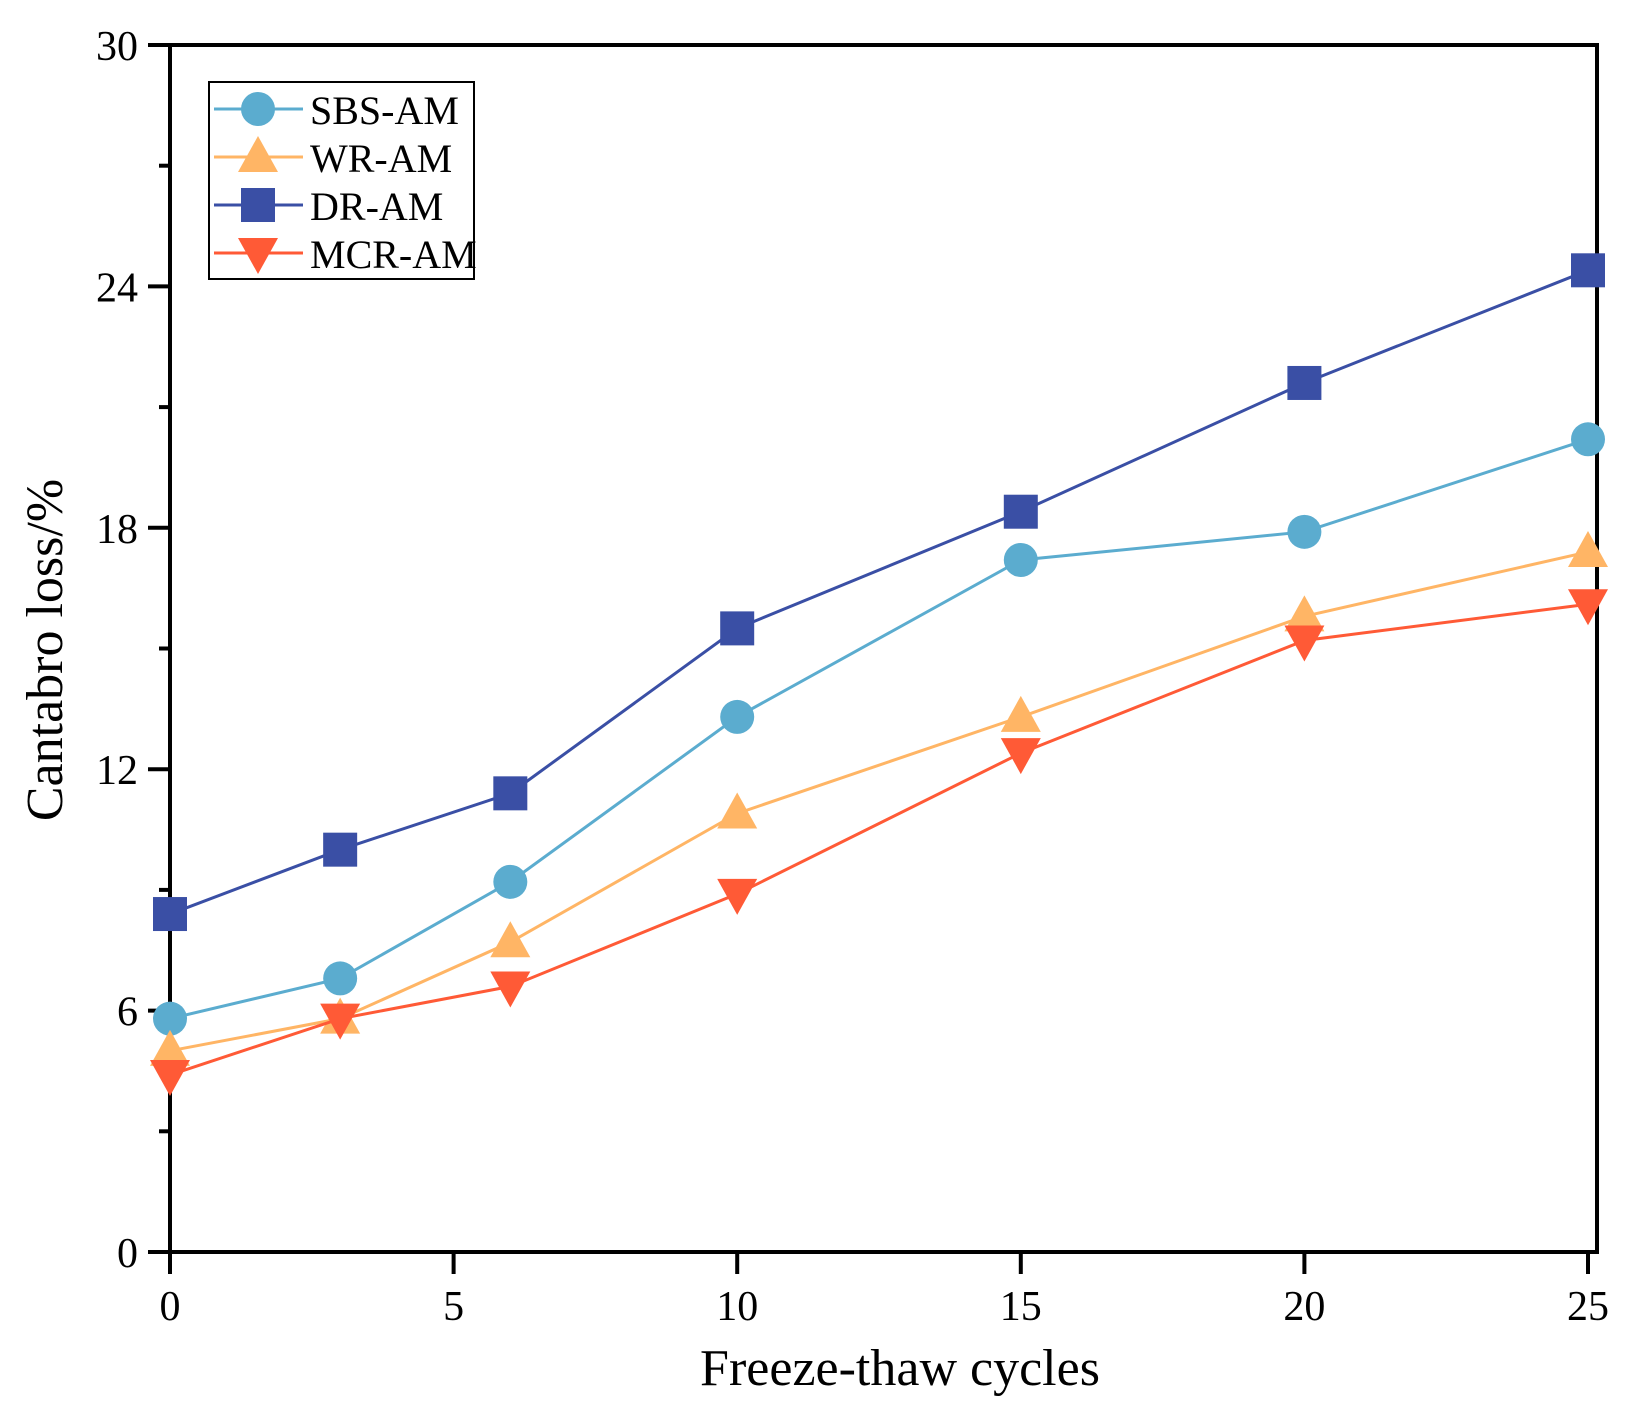 The width and height of the screenshot is (1625, 1415). I want to click on x-tick-label: 20, so click(1304, 1307).